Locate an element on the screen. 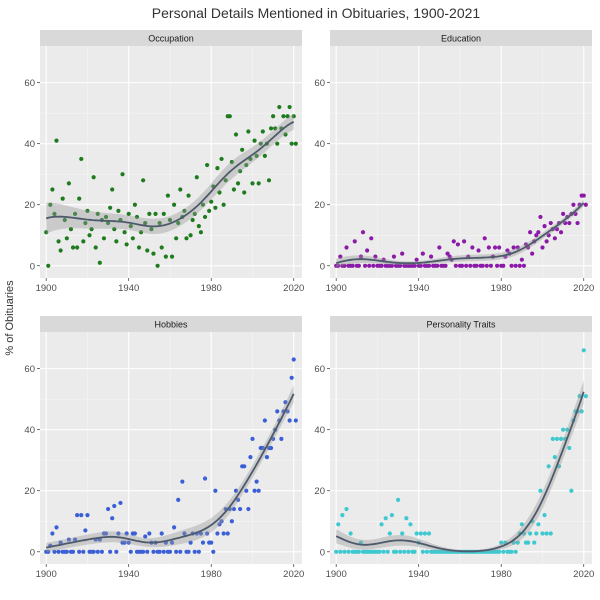  panel-strip-label: Personality Traits is located at coordinates (461, 325).